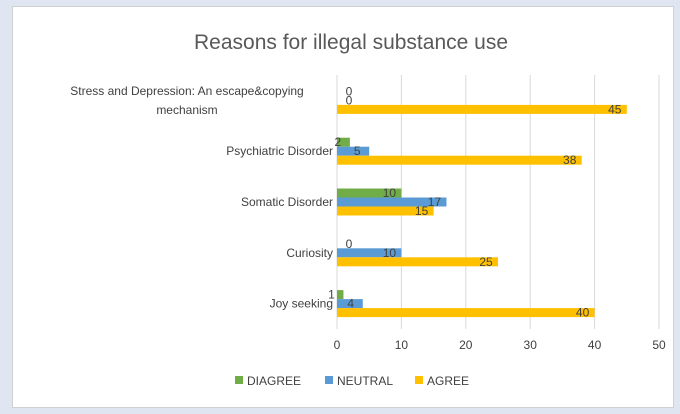 The width and height of the screenshot is (680, 414). What do you see at coordinates (357, 151) in the screenshot?
I see `data-label: 5` at bounding box center [357, 151].